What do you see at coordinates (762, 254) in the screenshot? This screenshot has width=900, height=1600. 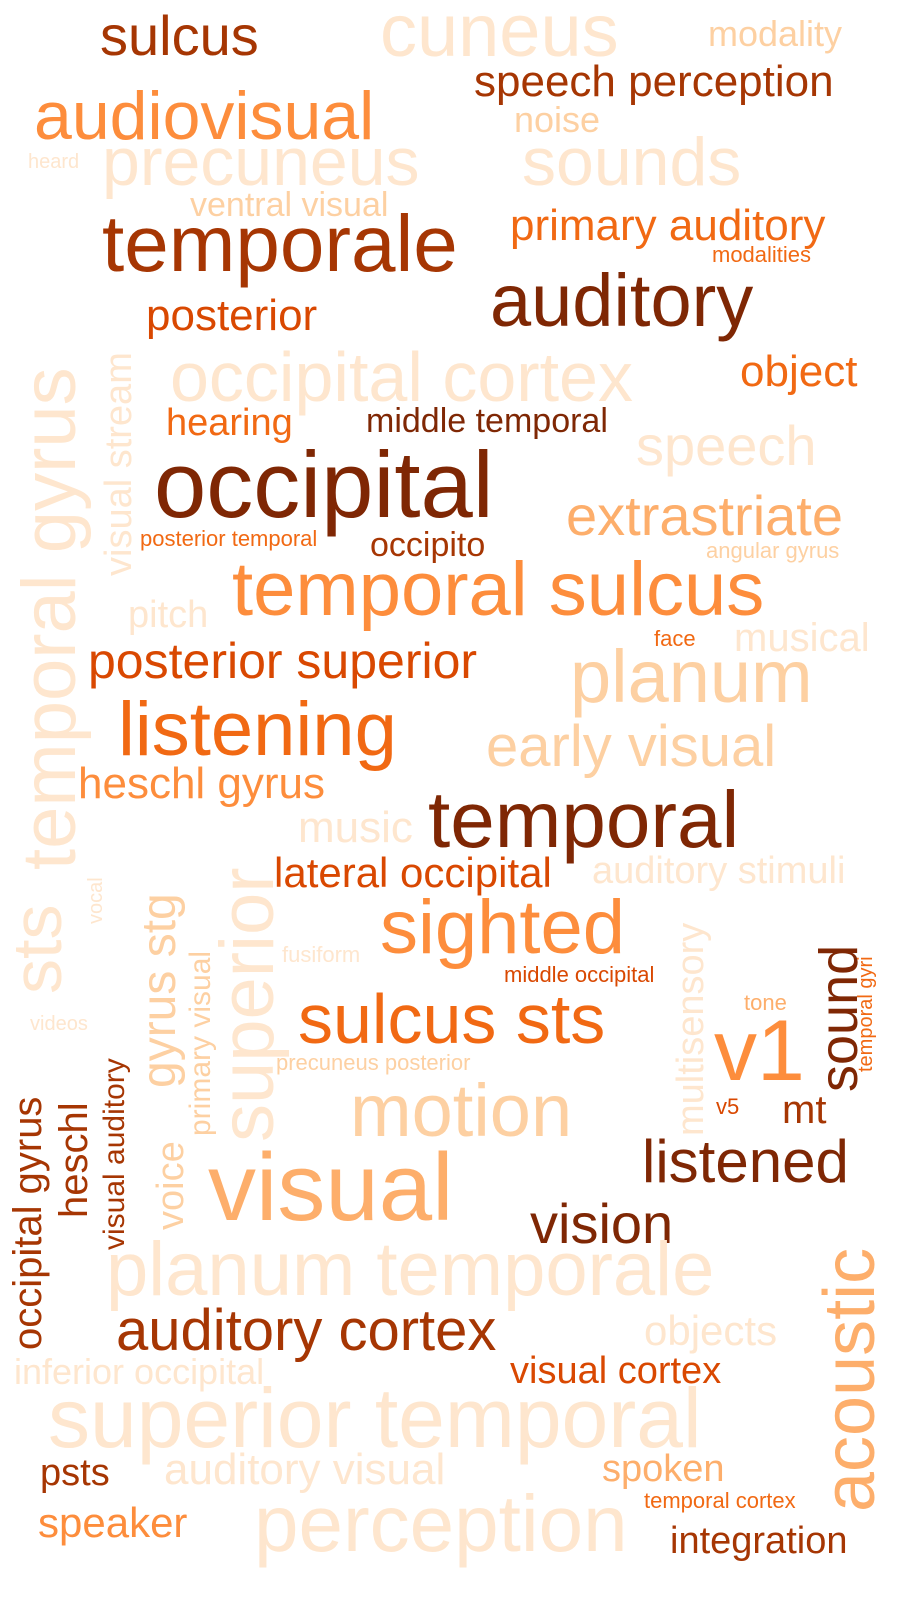 I see `word-modalities: modalities` at bounding box center [762, 254].